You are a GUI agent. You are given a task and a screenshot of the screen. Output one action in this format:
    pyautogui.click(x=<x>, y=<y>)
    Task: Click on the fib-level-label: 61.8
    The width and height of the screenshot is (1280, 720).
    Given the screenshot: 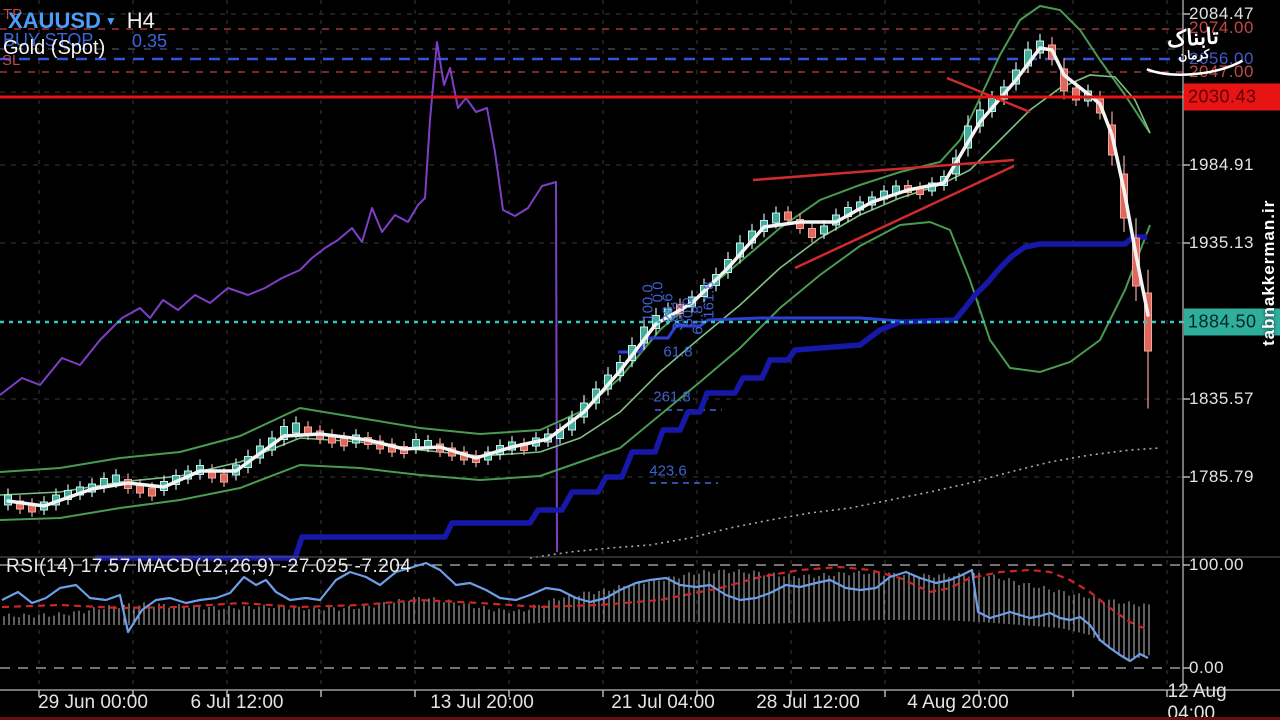 What is the action you would take?
    pyautogui.click(x=678, y=352)
    